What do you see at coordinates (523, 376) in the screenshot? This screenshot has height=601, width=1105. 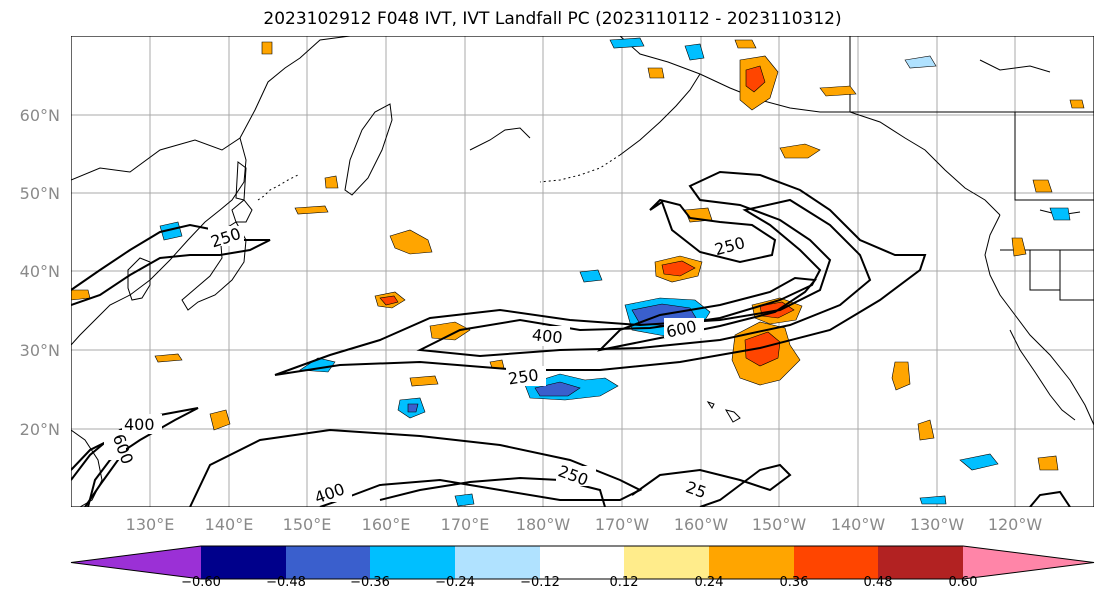 I see `contour-label: 250` at bounding box center [523, 376].